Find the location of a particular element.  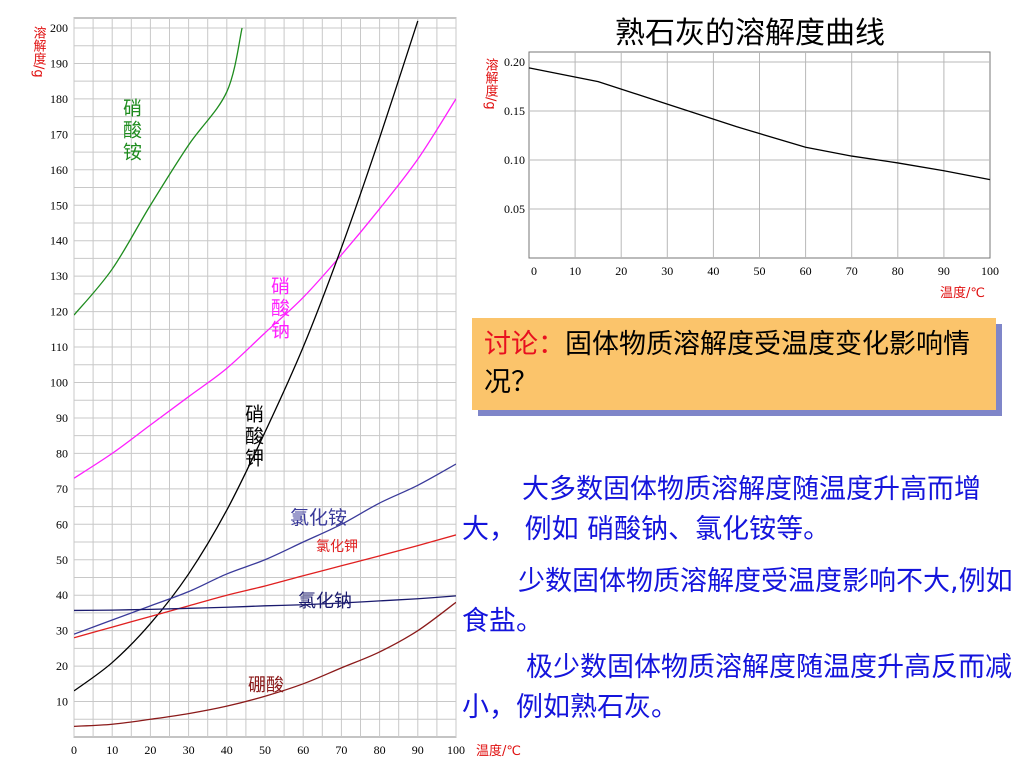

lime-y-tick-label: 0.10 is located at coordinates (514, 160).